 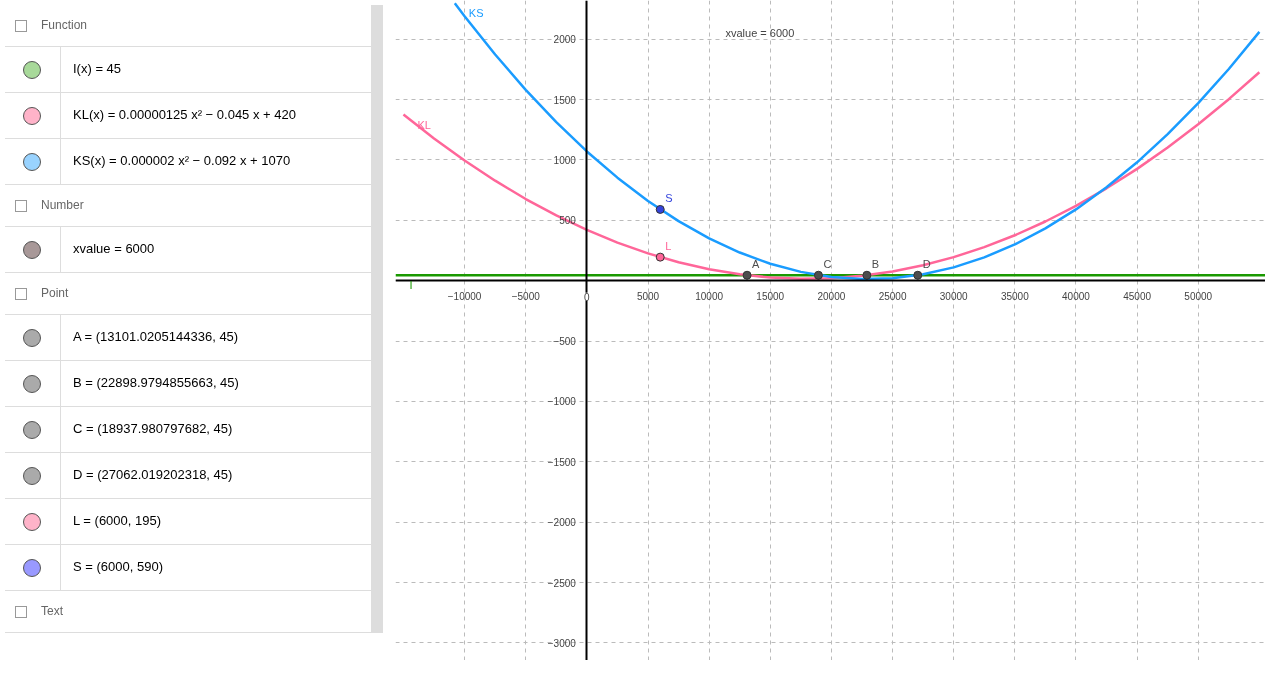 What do you see at coordinates (114, 249) in the screenshot?
I see `text: xvalue = 6000` at bounding box center [114, 249].